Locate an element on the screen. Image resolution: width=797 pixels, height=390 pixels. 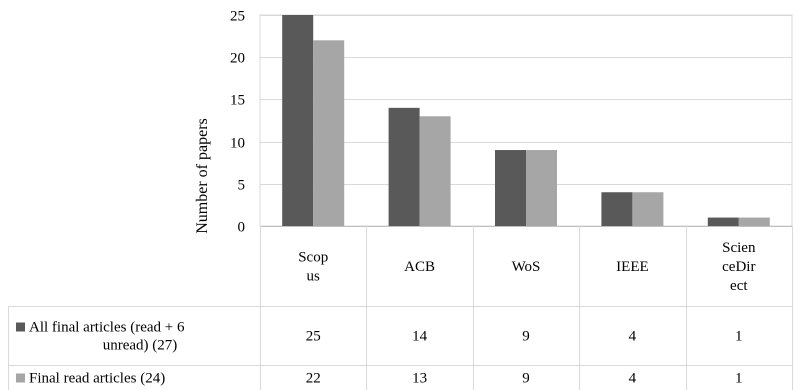
y-tick-label: 0 is located at coordinates (242, 228).